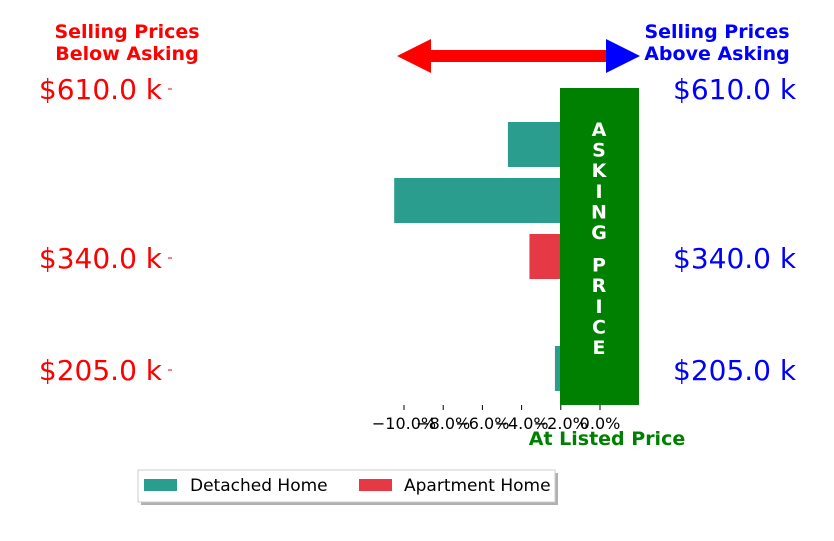 The image size is (834, 541). I want to click on asking-price-band, so click(599, 246).